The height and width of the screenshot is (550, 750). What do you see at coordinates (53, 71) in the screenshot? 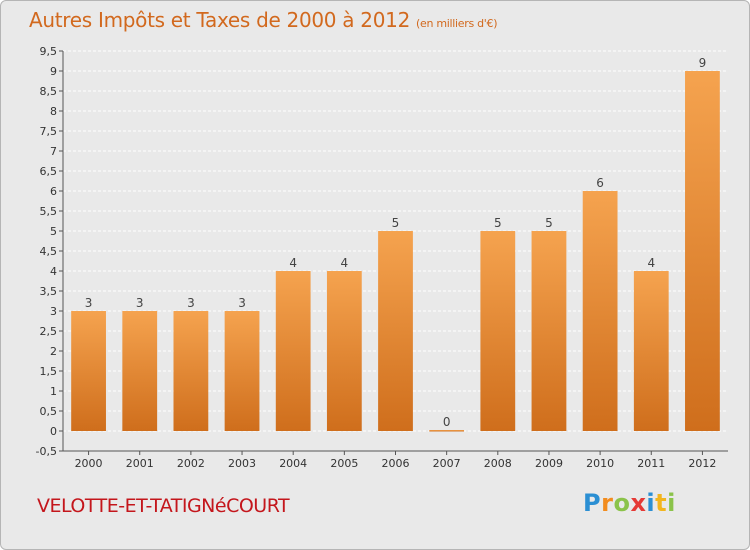
I see `y-tick-label: 9` at bounding box center [53, 71].